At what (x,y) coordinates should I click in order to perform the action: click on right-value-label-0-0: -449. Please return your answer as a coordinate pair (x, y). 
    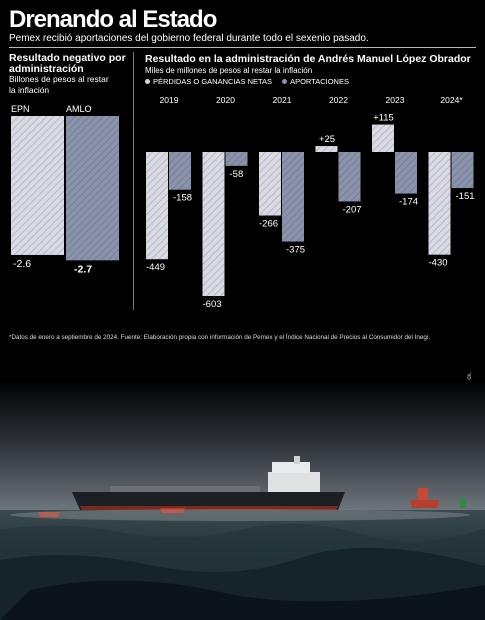
    Looking at the image, I should click on (155, 267).